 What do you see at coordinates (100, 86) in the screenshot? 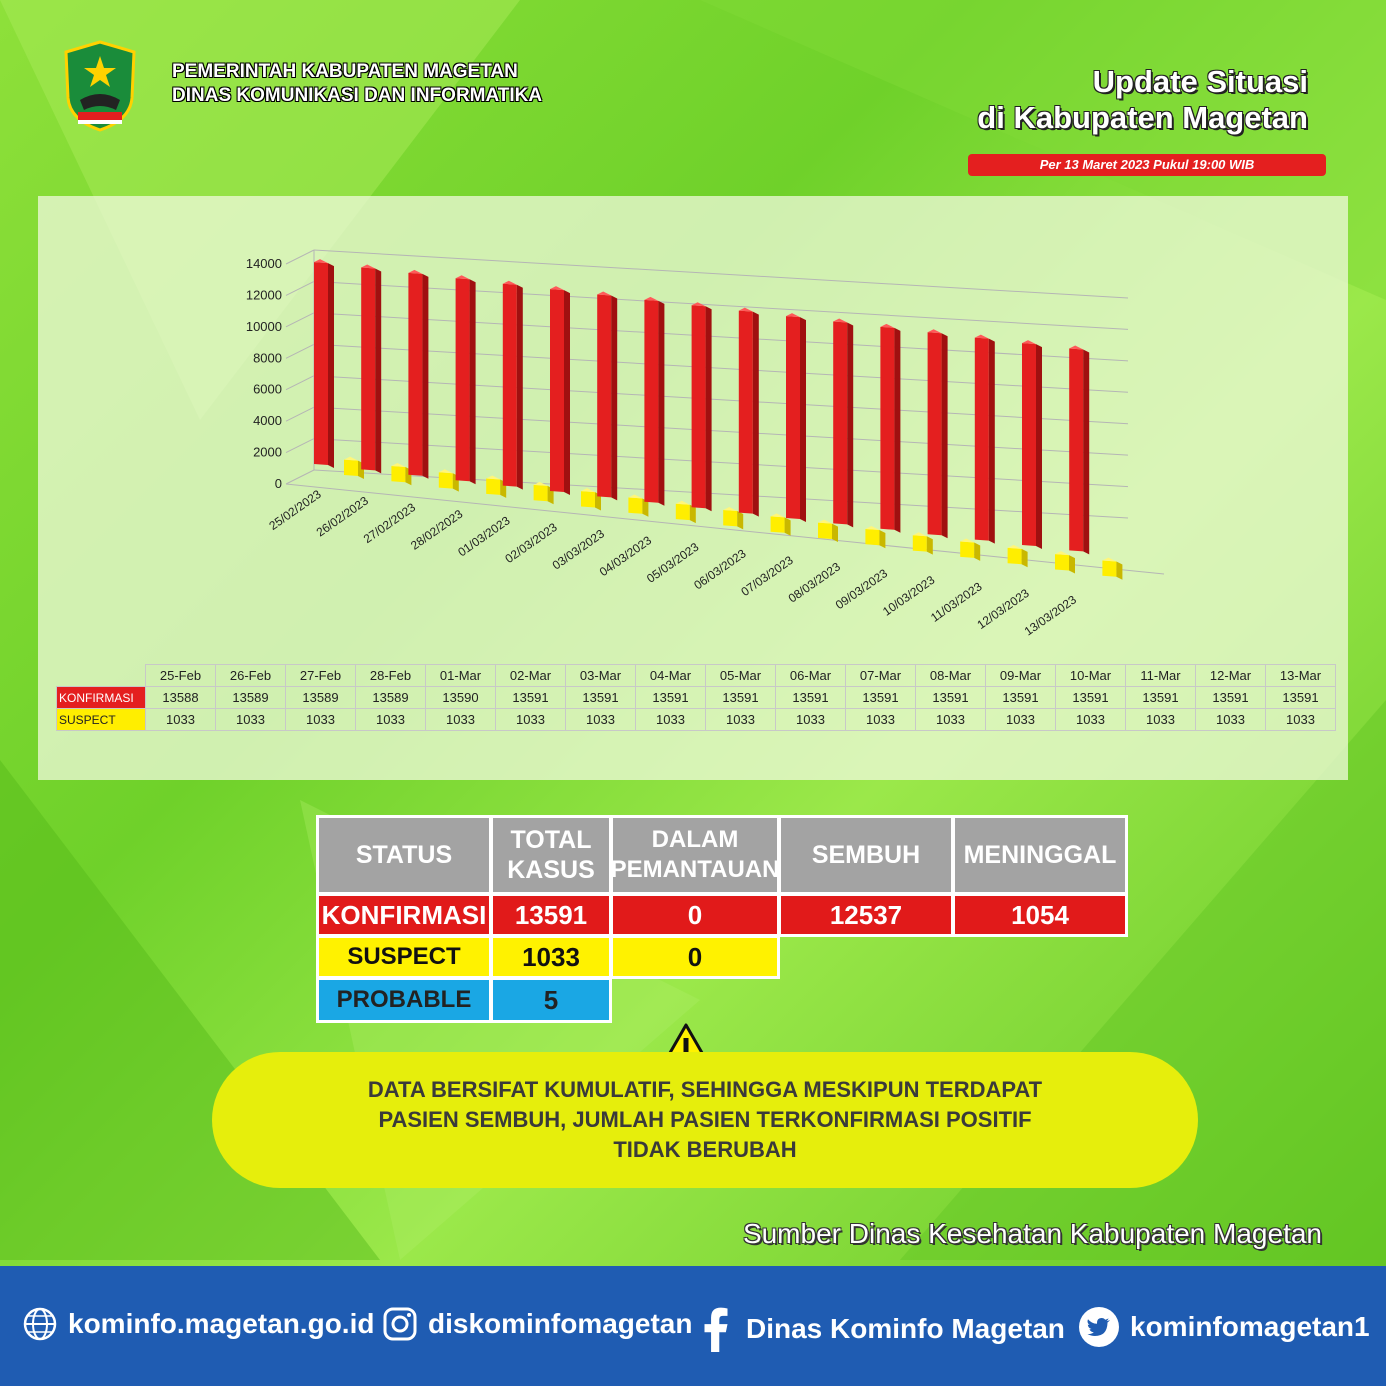
I see `magetan-crest-icon` at bounding box center [100, 86].